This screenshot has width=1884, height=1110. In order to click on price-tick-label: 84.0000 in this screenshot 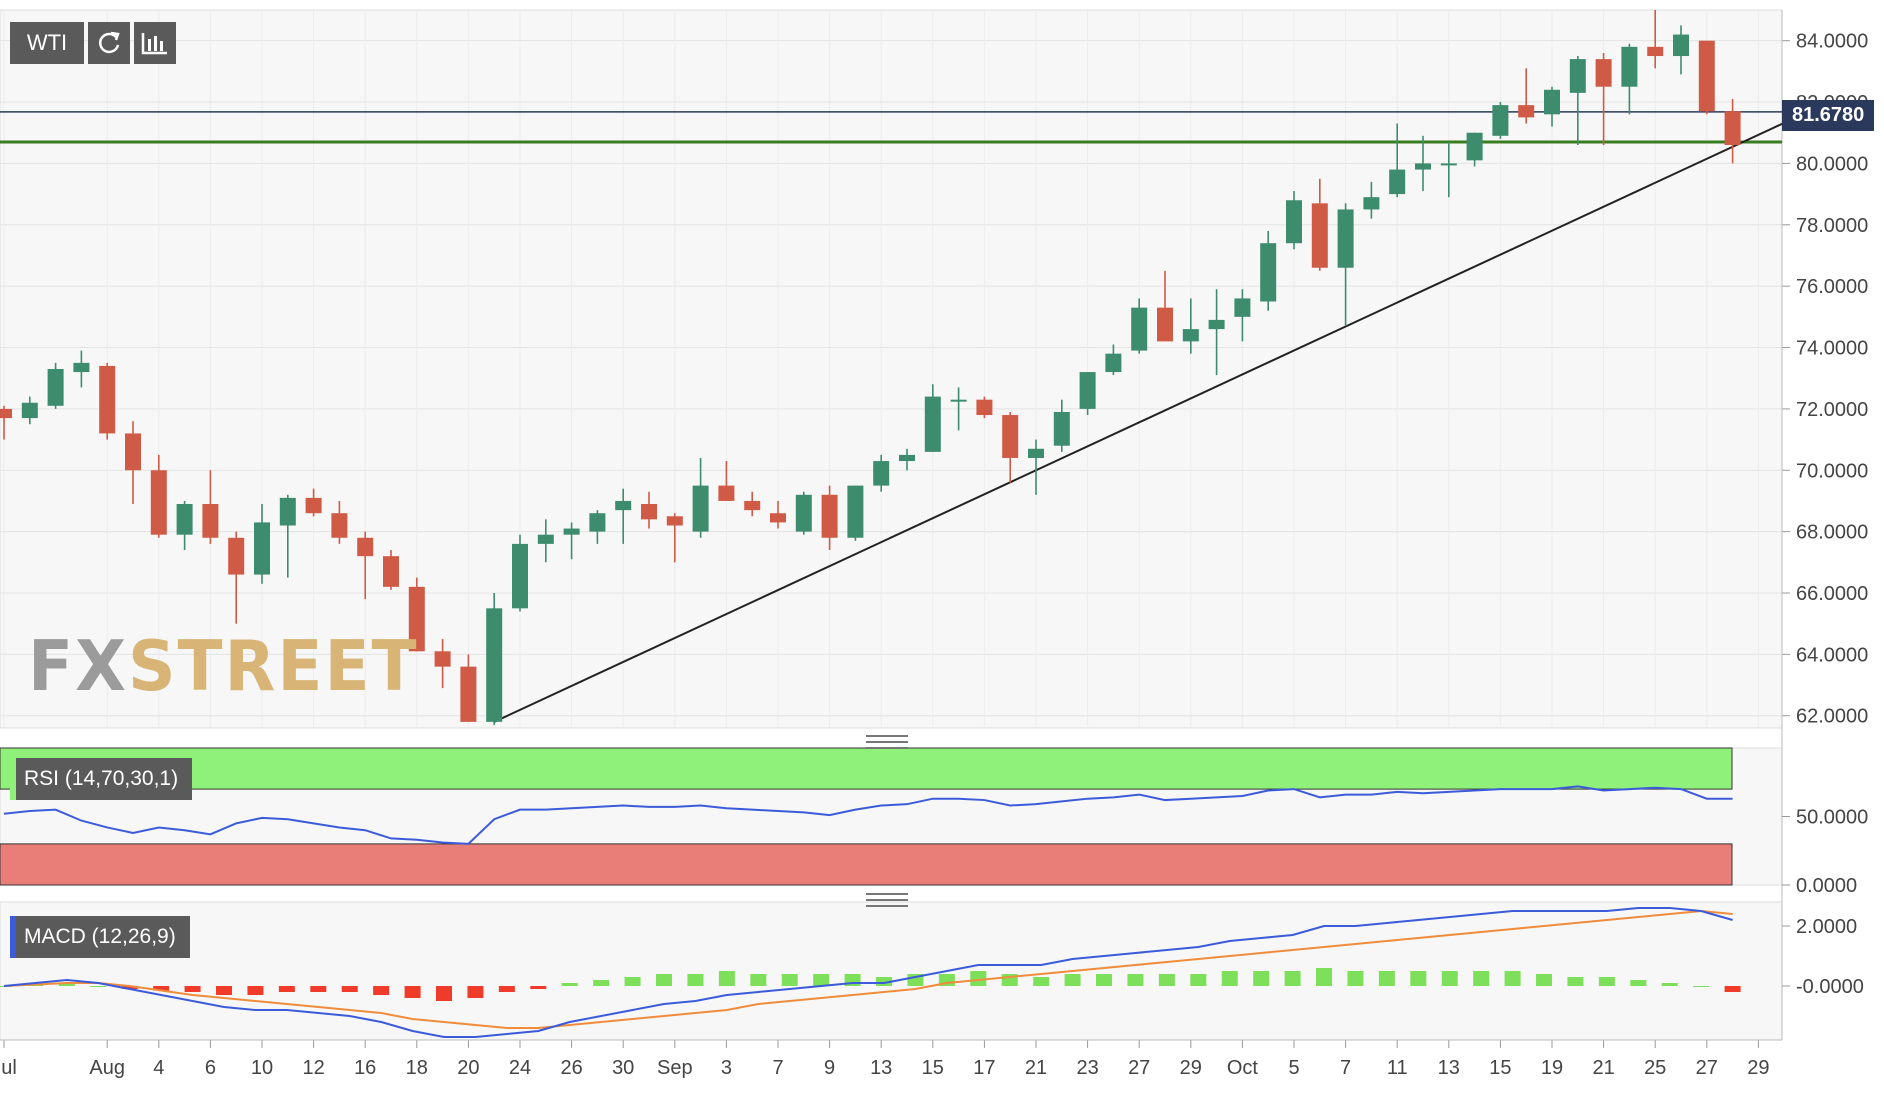, I will do `click(1832, 42)`.